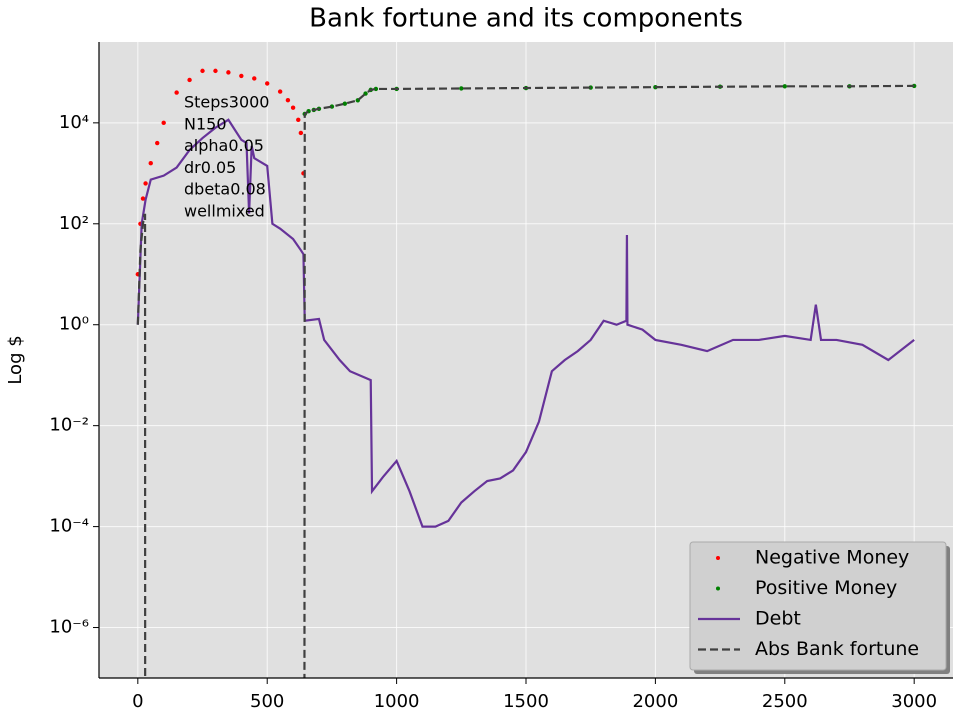  I want to click on y-tick-label: 10⁻⁴, so click(69, 526).